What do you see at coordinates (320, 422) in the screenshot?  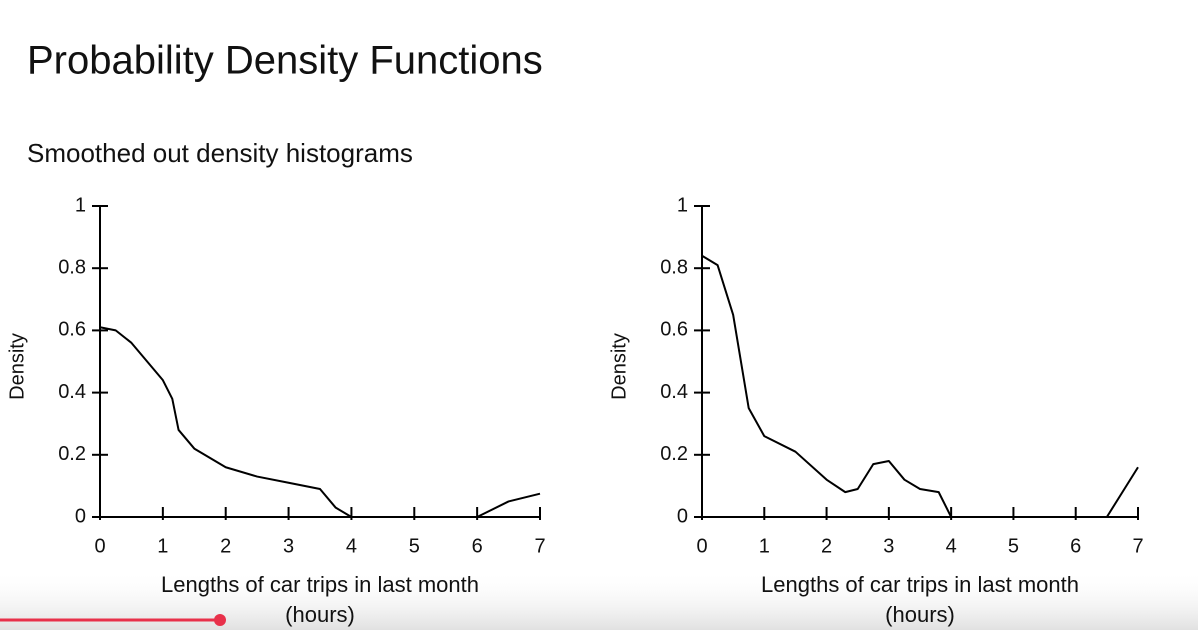 I see `density-curve` at bounding box center [320, 422].